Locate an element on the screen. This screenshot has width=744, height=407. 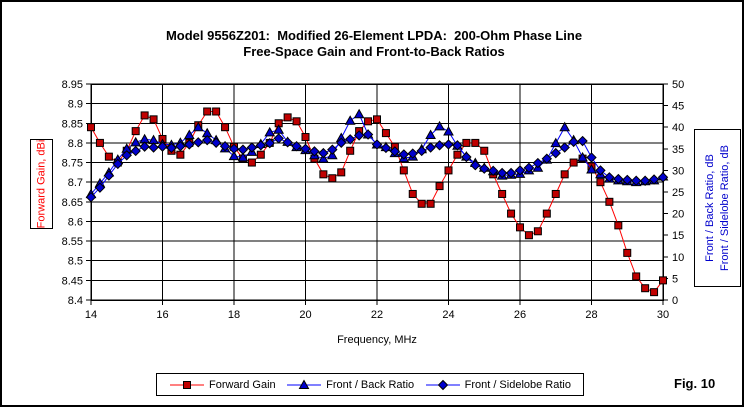
square-marker-sample-icon is located at coordinates (187, 384).